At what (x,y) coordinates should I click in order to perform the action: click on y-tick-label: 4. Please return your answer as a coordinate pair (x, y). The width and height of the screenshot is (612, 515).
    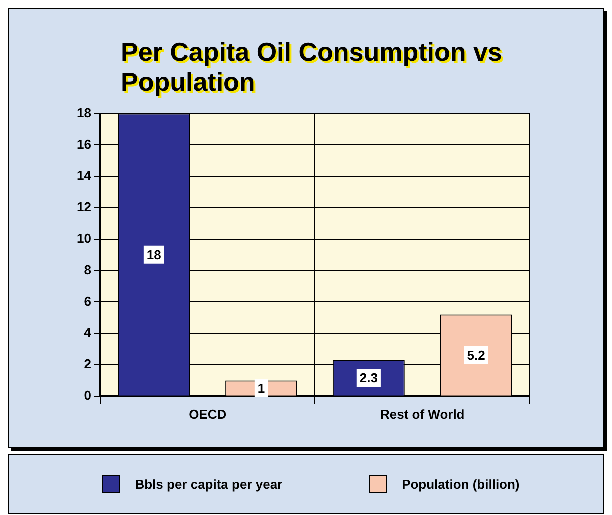
    Looking at the image, I should click on (88, 332).